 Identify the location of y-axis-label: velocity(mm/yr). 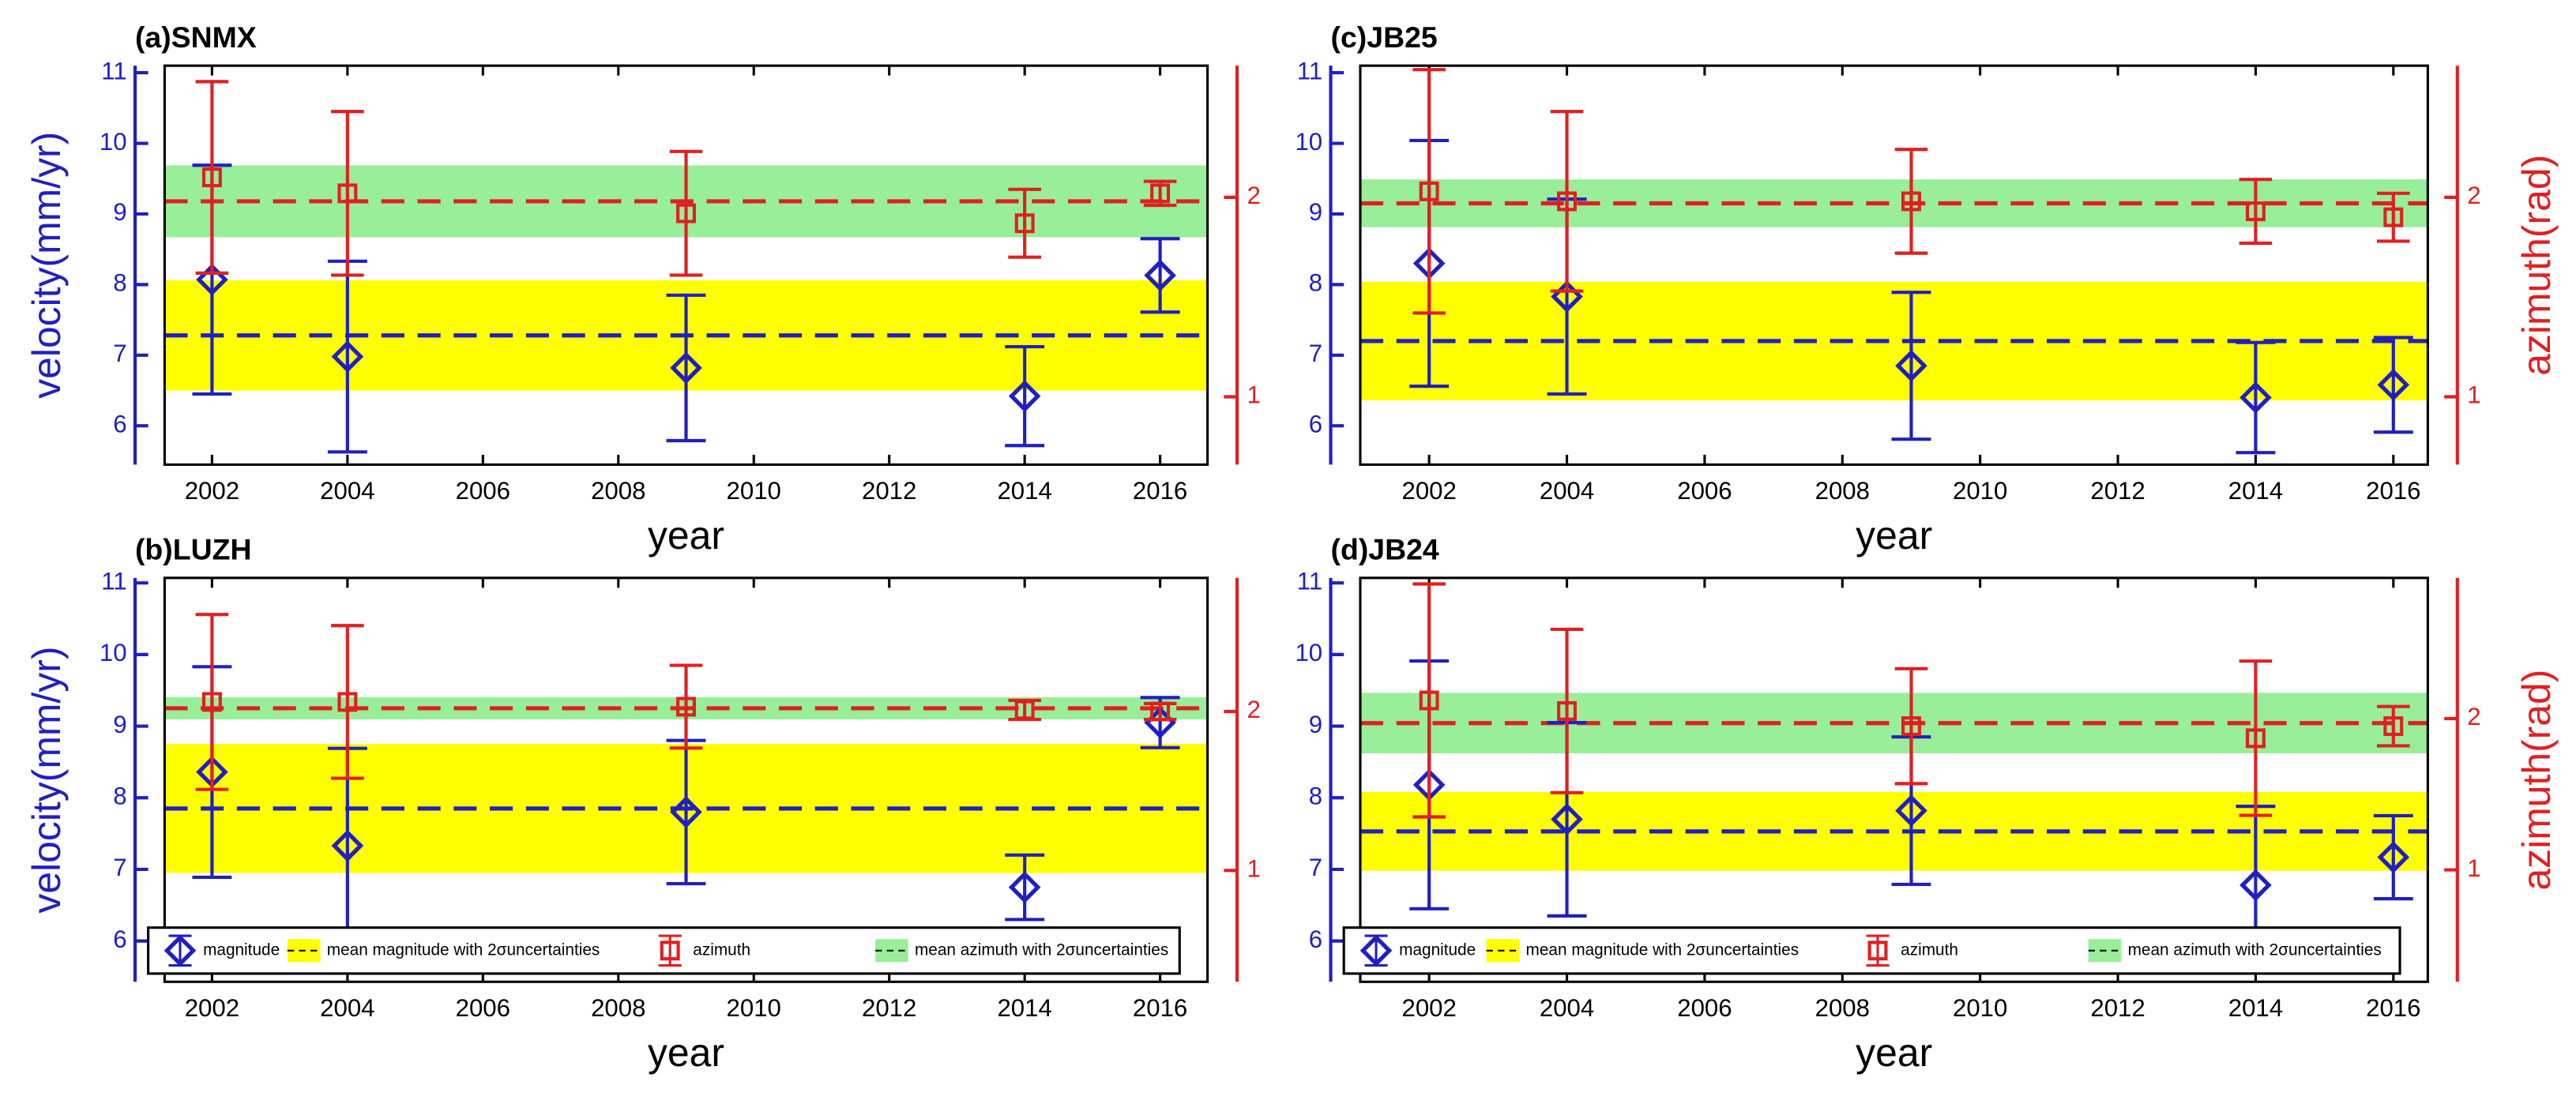
(46, 265).